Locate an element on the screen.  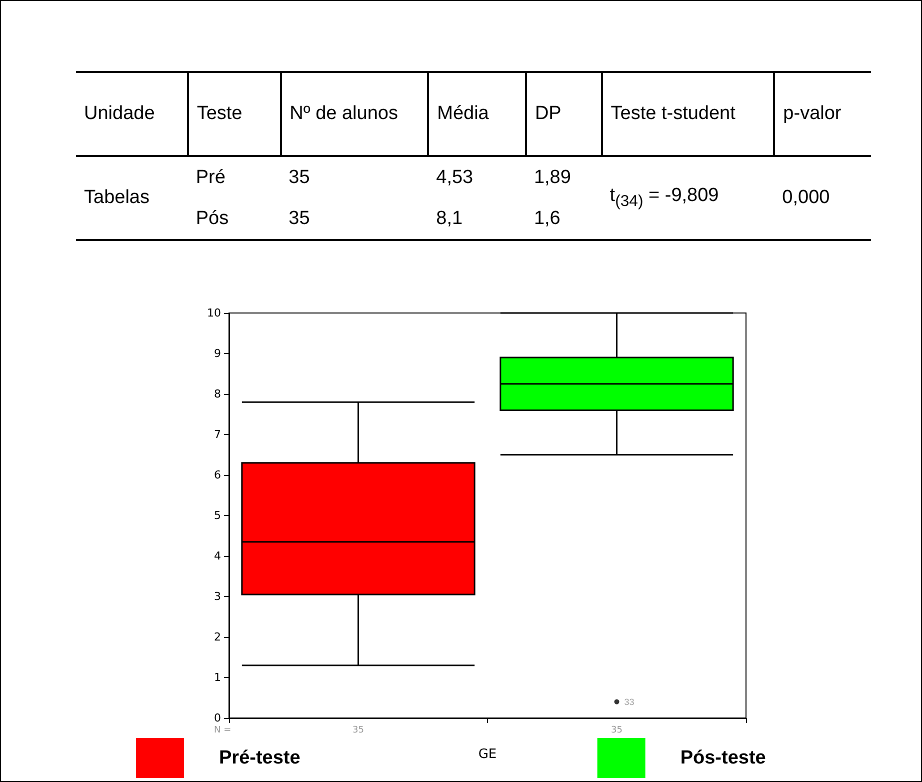
y-tick-label: 4 is located at coordinates (217, 556).